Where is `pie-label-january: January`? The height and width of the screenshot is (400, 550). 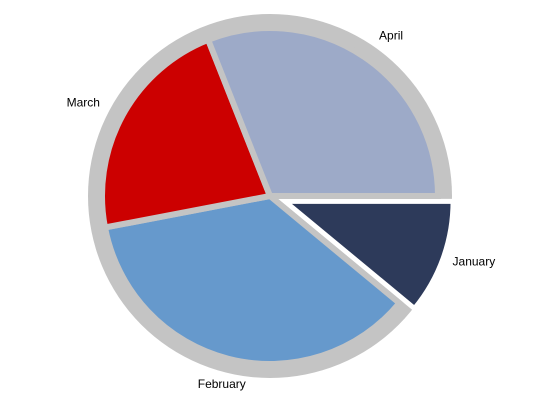
pie-label-january: January is located at coordinates (474, 262).